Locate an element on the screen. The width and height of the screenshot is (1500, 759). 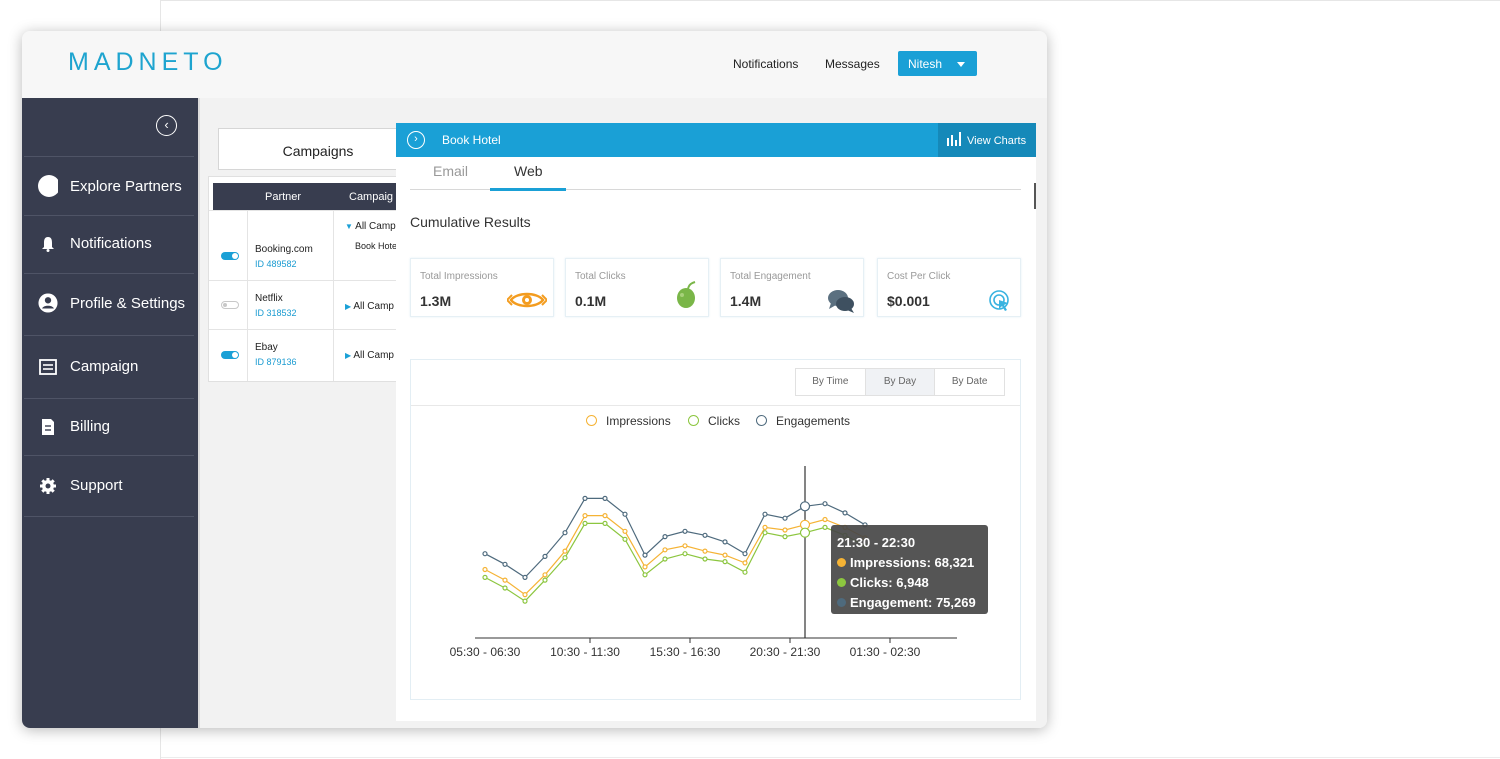
collapse-sidebar-icon: ‹ is located at coordinates (166, 125).